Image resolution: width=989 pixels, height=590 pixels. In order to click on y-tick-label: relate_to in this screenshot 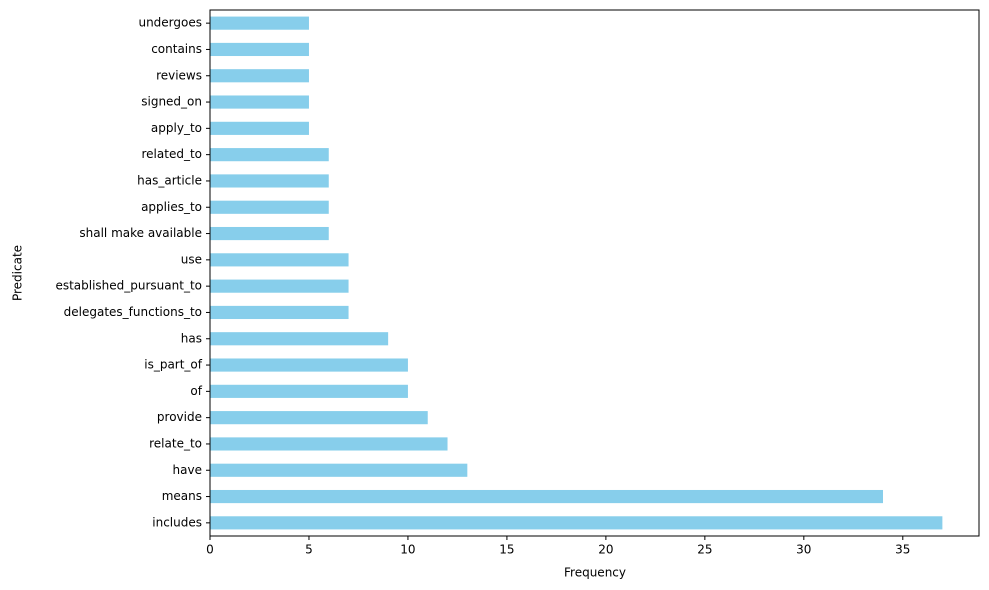, I will do `click(175, 443)`.